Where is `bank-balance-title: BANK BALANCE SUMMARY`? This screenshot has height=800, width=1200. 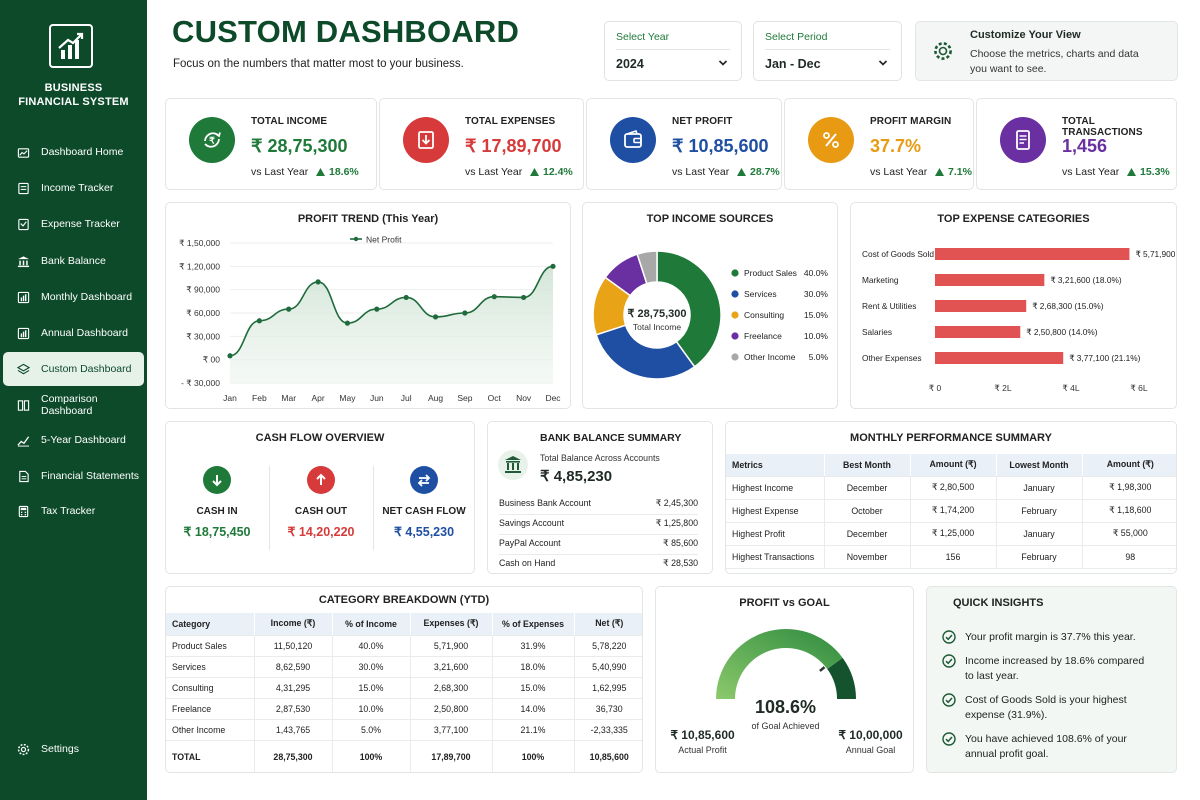 bank-balance-title: BANK BALANCE SUMMARY is located at coordinates (611, 438).